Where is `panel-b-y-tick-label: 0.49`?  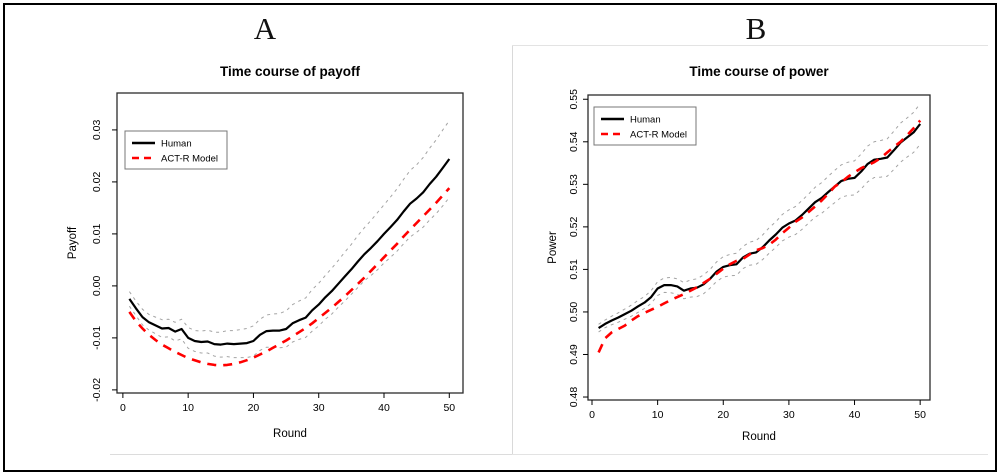
panel-b-y-tick-label: 0.49 is located at coordinates (574, 354).